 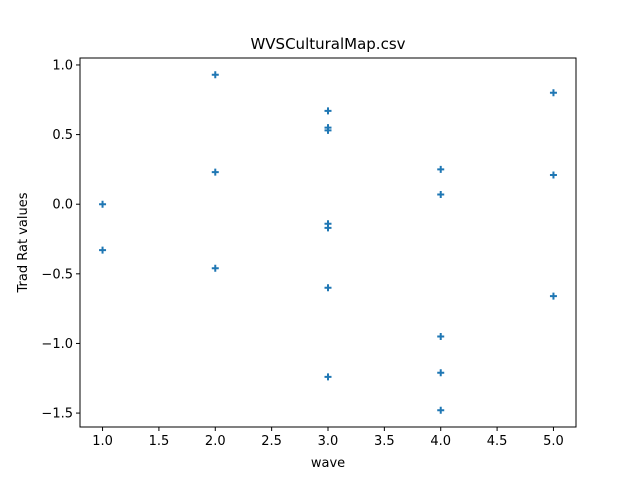 What do you see at coordinates (440, 441) in the screenshot?
I see `x-tick-label: 4.0` at bounding box center [440, 441].